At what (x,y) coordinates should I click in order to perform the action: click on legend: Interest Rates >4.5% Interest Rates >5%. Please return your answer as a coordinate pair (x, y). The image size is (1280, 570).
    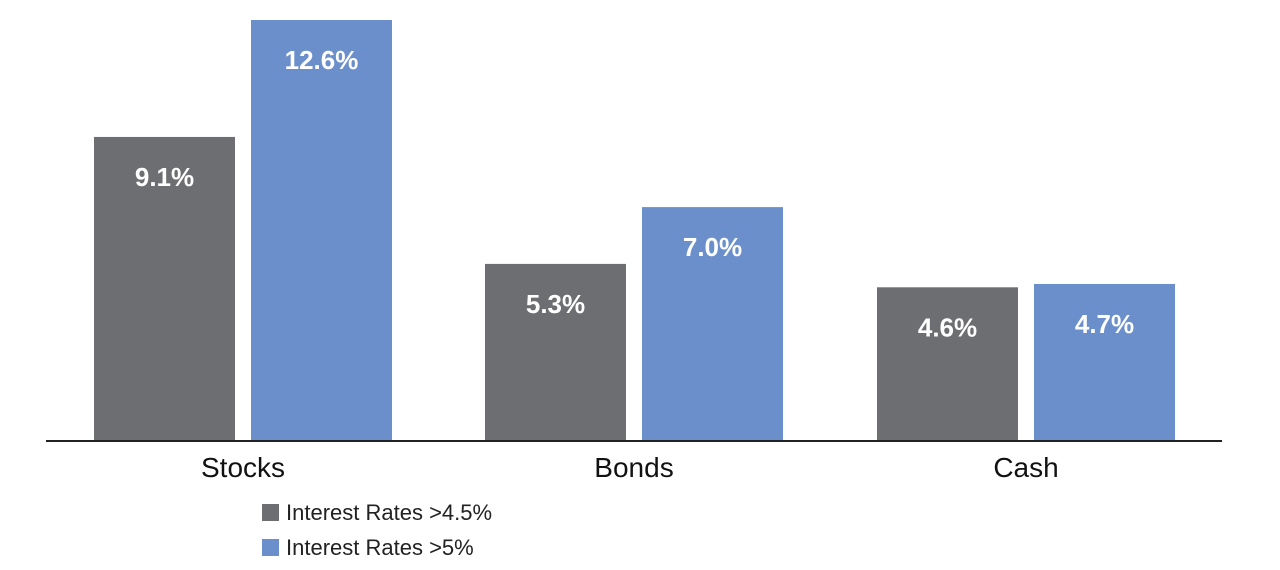
    Looking at the image, I should click on (377, 530).